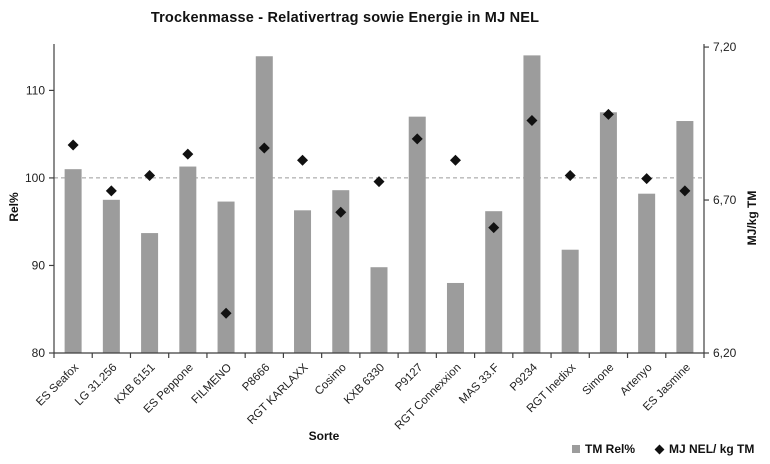 This screenshot has height=464, width=770. What do you see at coordinates (685, 237) in the screenshot?
I see `bar-ES Jasmine` at bounding box center [685, 237].